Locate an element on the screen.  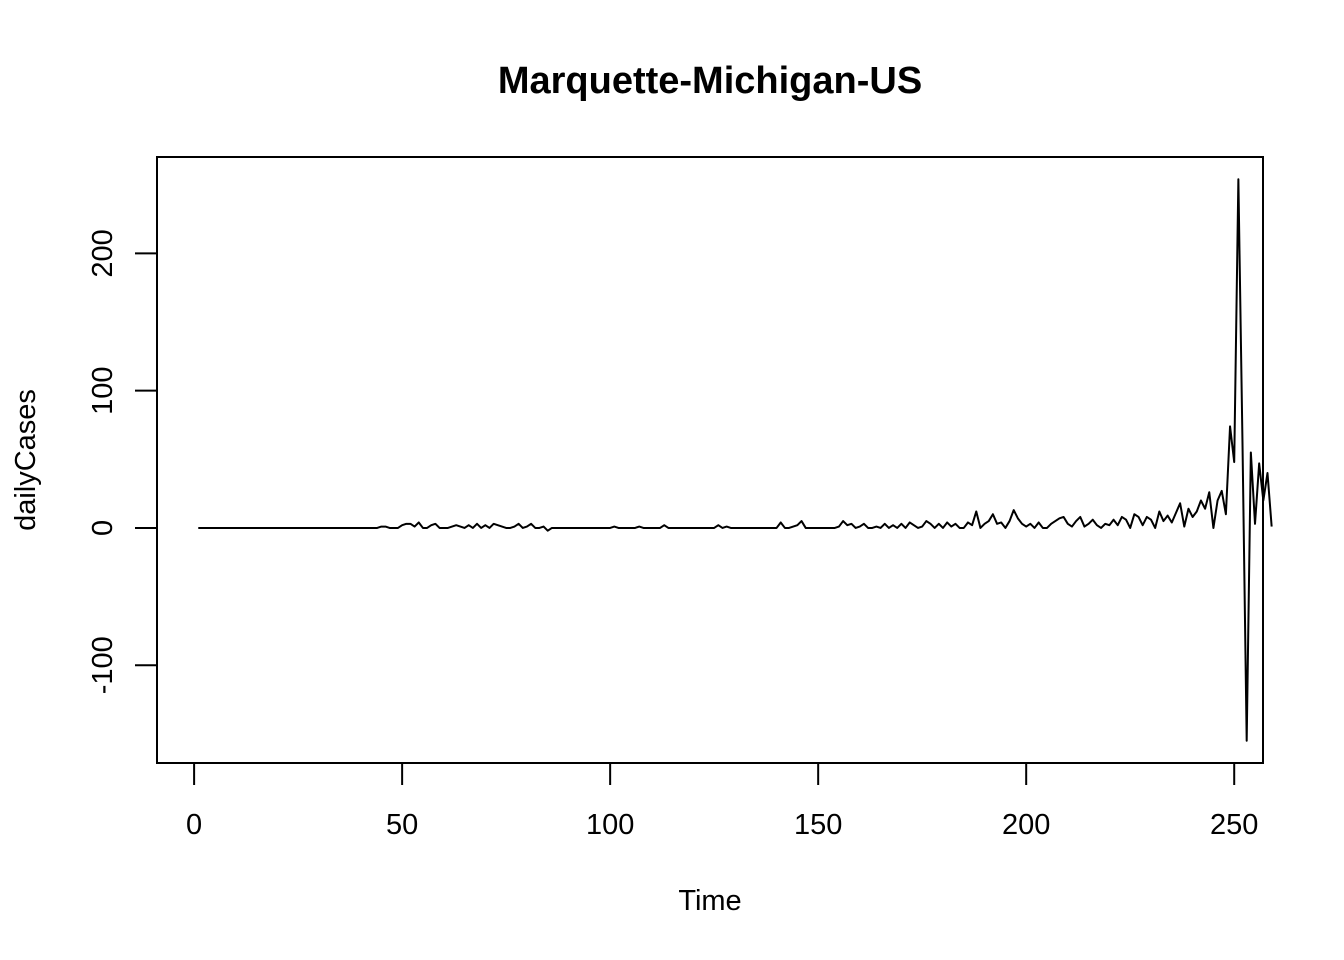
x-tick-label: 200 is located at coordinates (1026, 825).